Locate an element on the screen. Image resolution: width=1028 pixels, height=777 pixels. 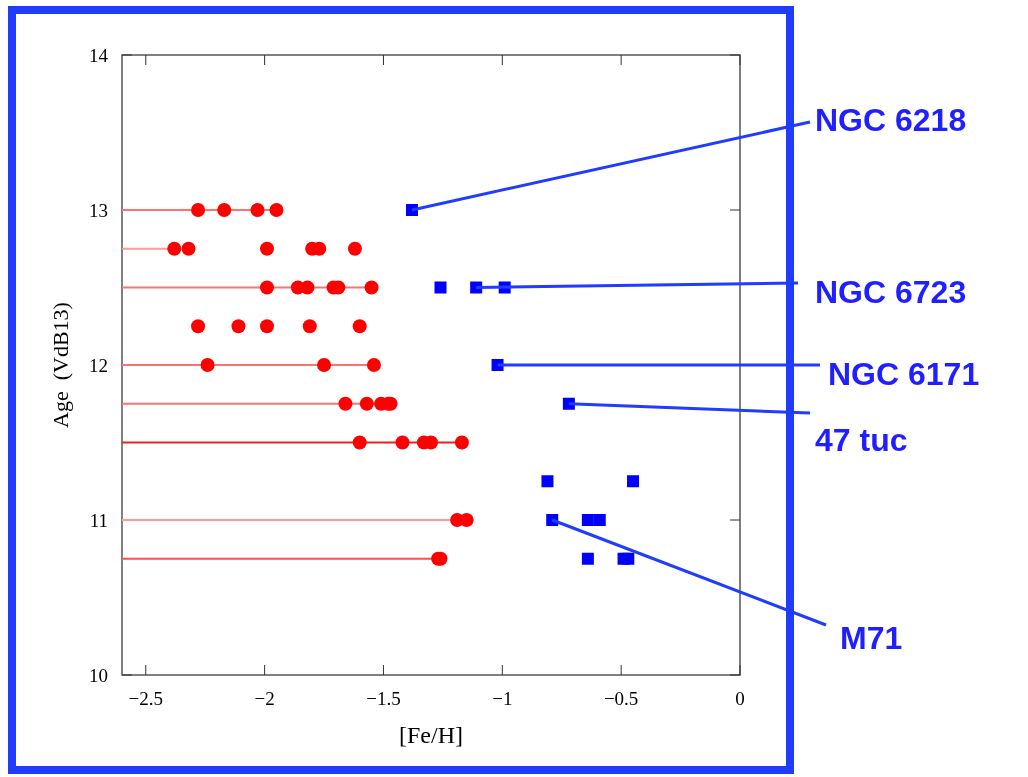
x-tick-label: 0 is located at coordinates (740, 698).